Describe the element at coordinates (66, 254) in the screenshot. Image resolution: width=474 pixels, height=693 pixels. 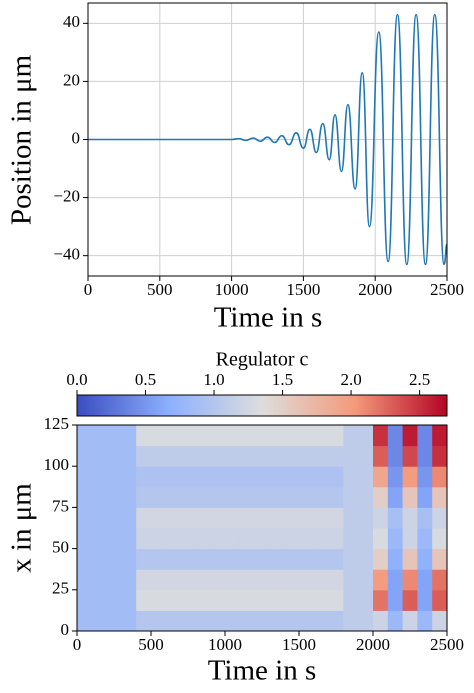
I see `y-tick-label: −40` at that location.